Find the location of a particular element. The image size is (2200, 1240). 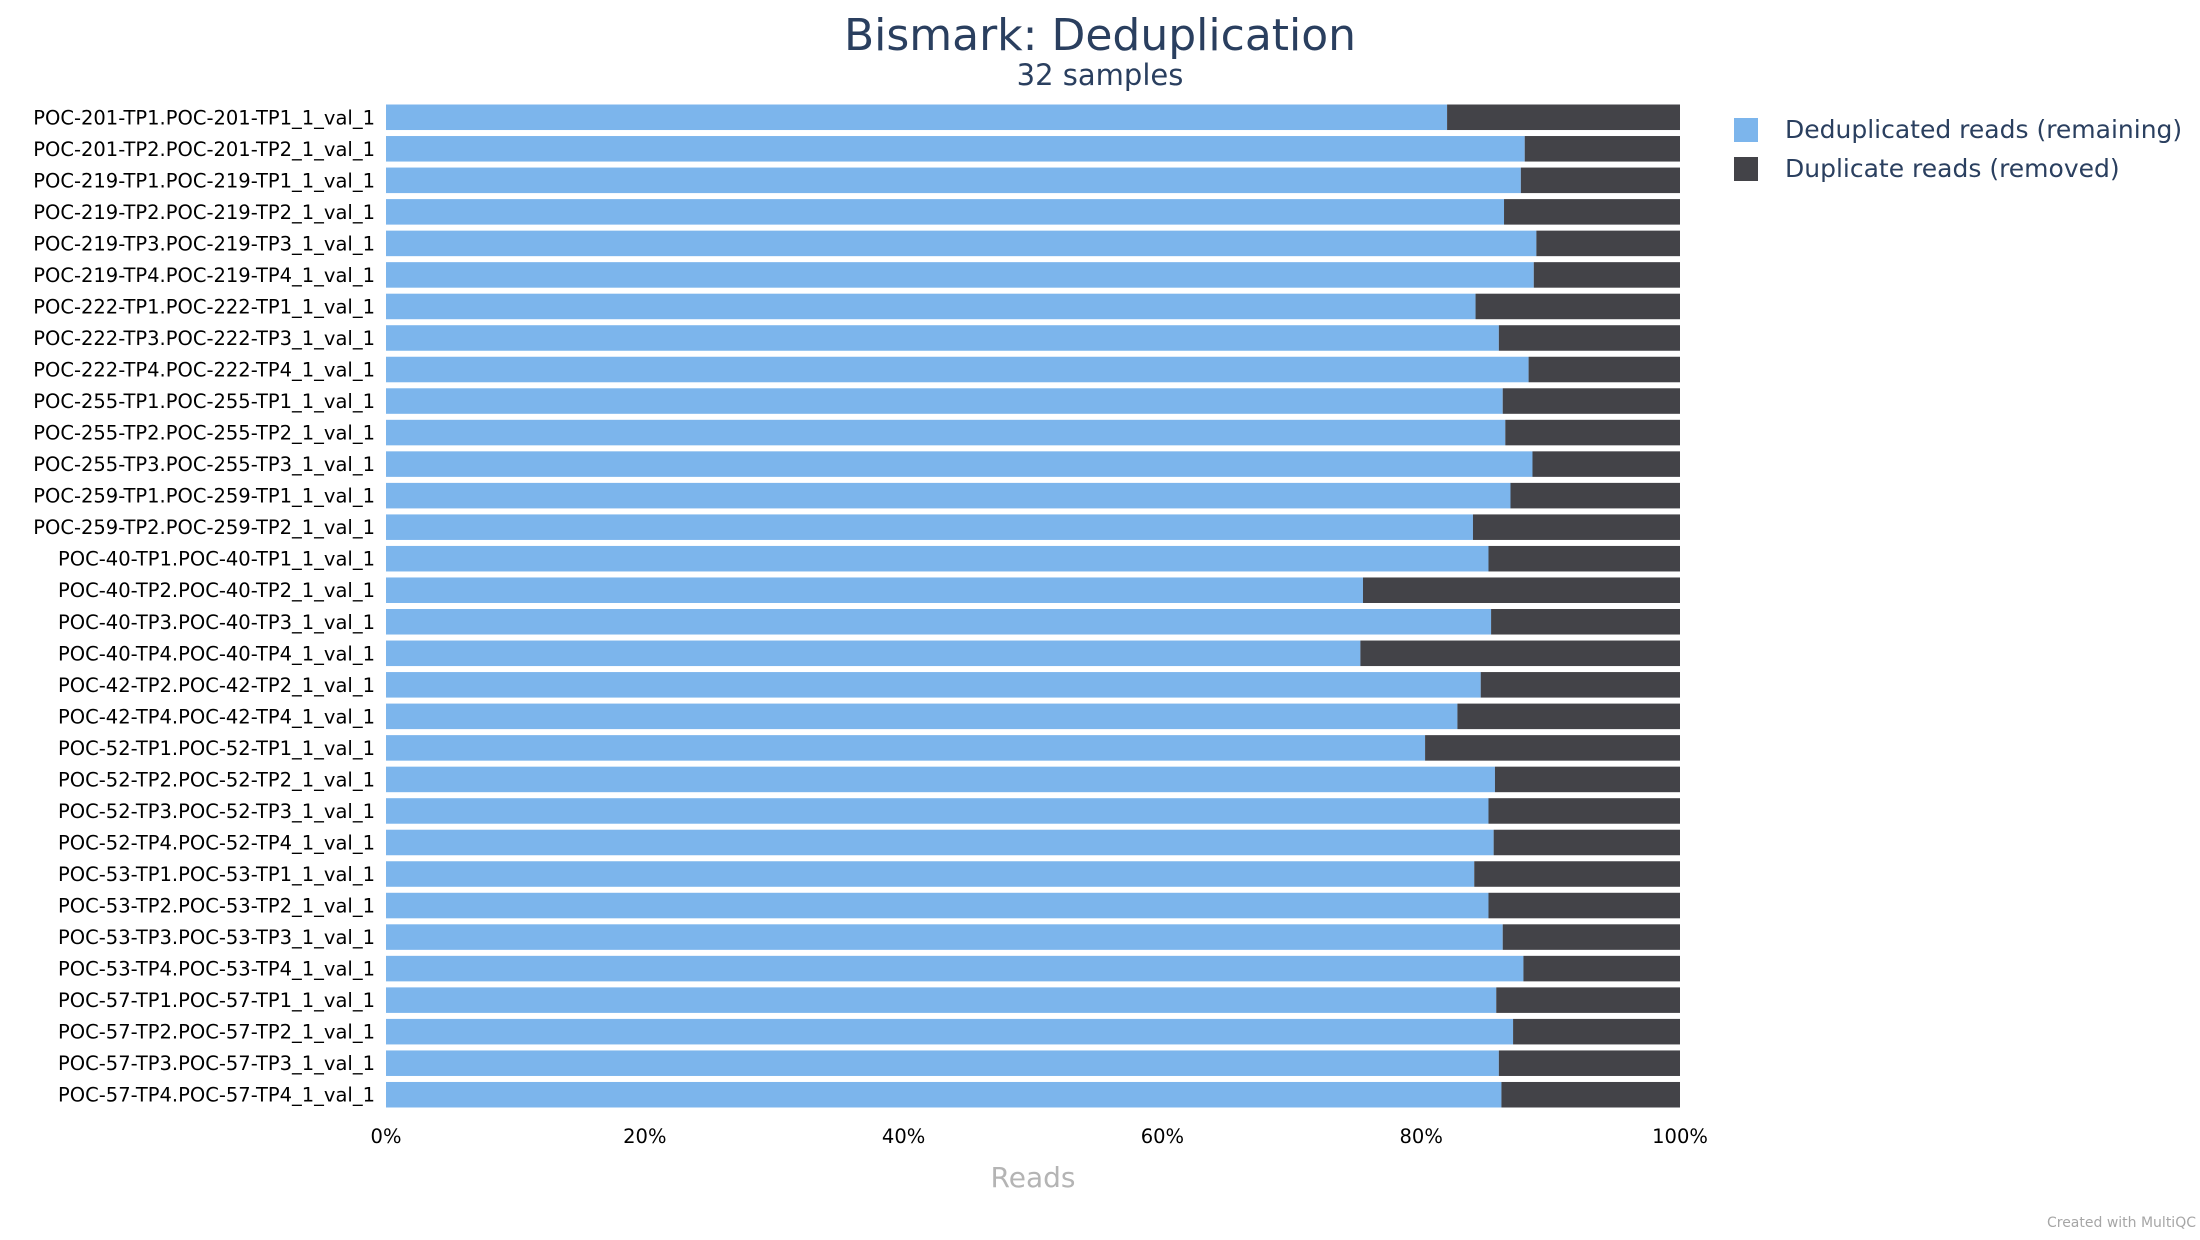

category-label: POC-259-TP1.POC-259-TP1_1_val_1 is located at coordinates (204, 496).